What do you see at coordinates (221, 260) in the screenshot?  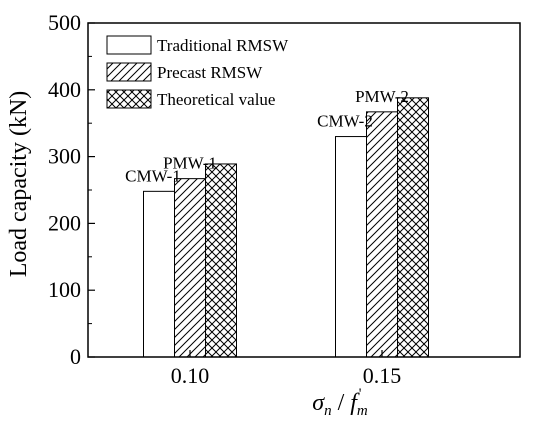 I see `bar-3-0.10` at bounding box center [221, 260].